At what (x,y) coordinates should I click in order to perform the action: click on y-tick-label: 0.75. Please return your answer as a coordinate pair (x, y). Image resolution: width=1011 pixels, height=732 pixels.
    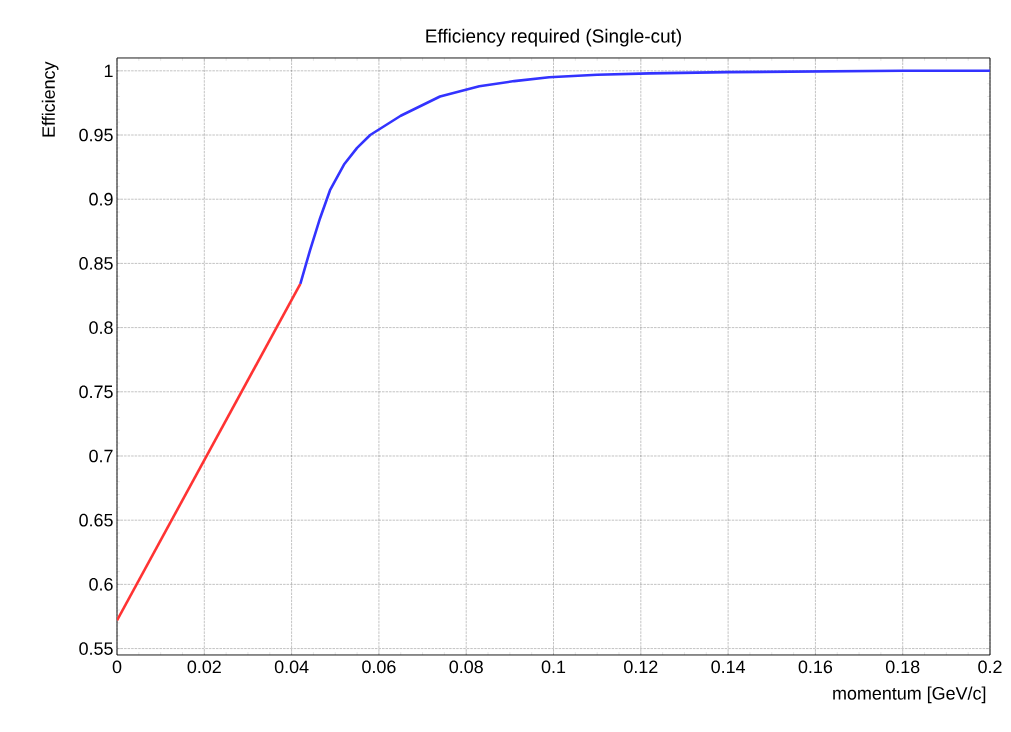
    Looking at the image, I should click on (96, 392).